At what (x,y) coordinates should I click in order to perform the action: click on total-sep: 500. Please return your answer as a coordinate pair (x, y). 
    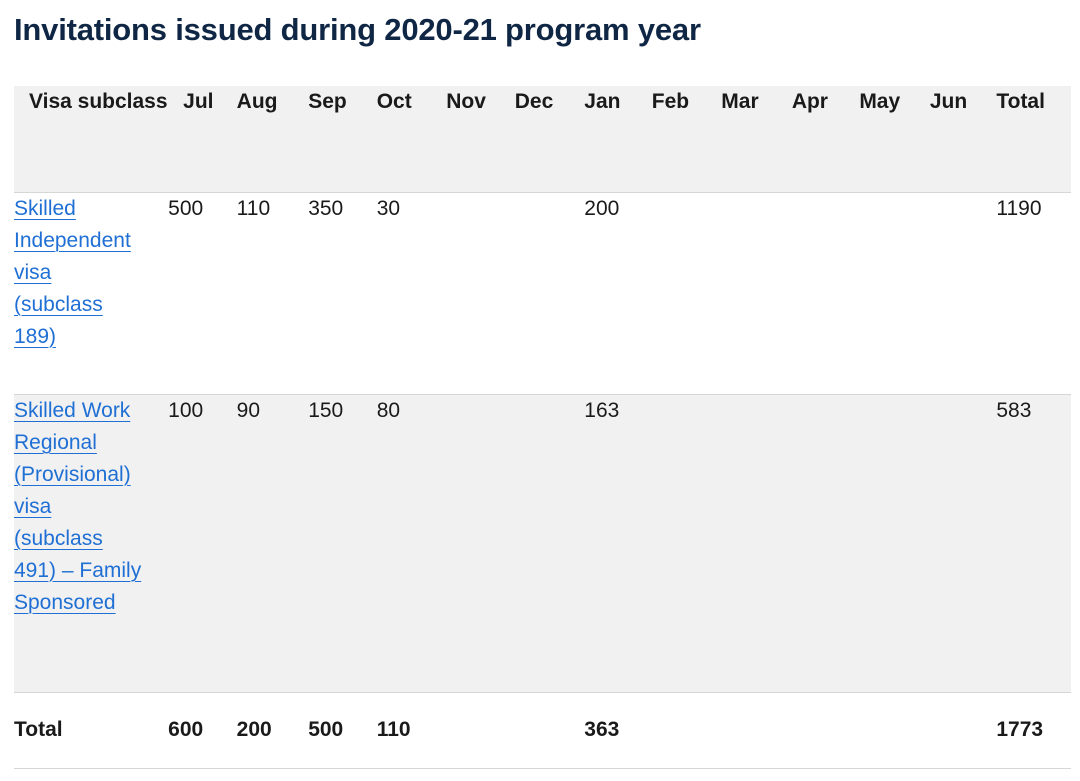
    Looking at the image, I should click on (342, 730).